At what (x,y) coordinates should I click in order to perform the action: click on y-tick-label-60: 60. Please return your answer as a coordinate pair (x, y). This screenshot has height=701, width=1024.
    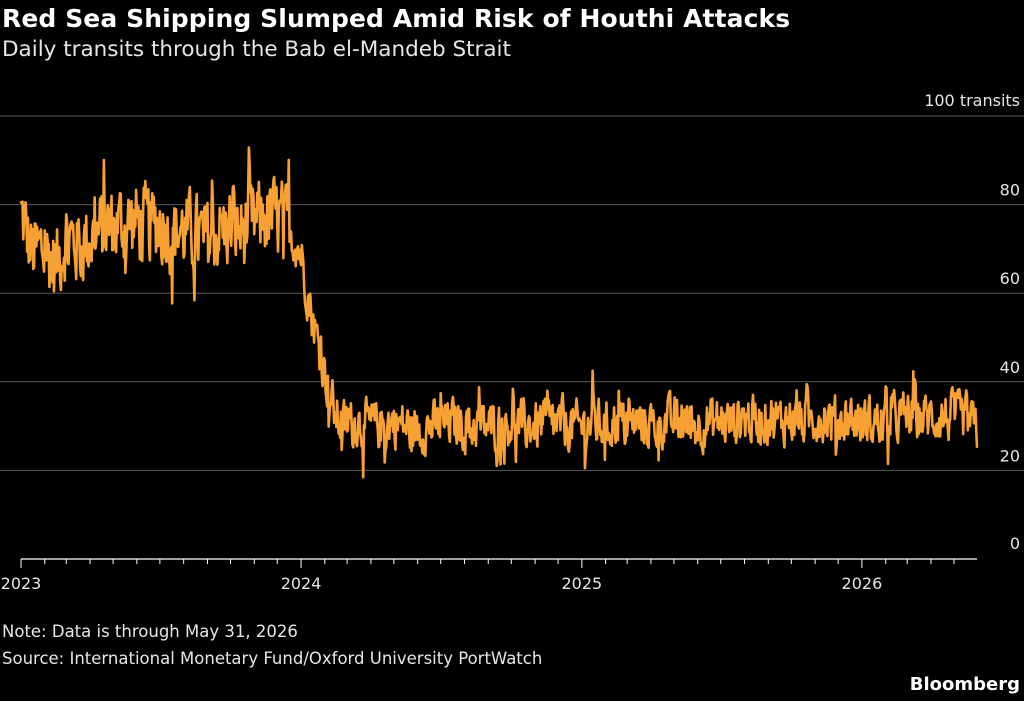
    Looking at the image, I should click on (1010, 278).